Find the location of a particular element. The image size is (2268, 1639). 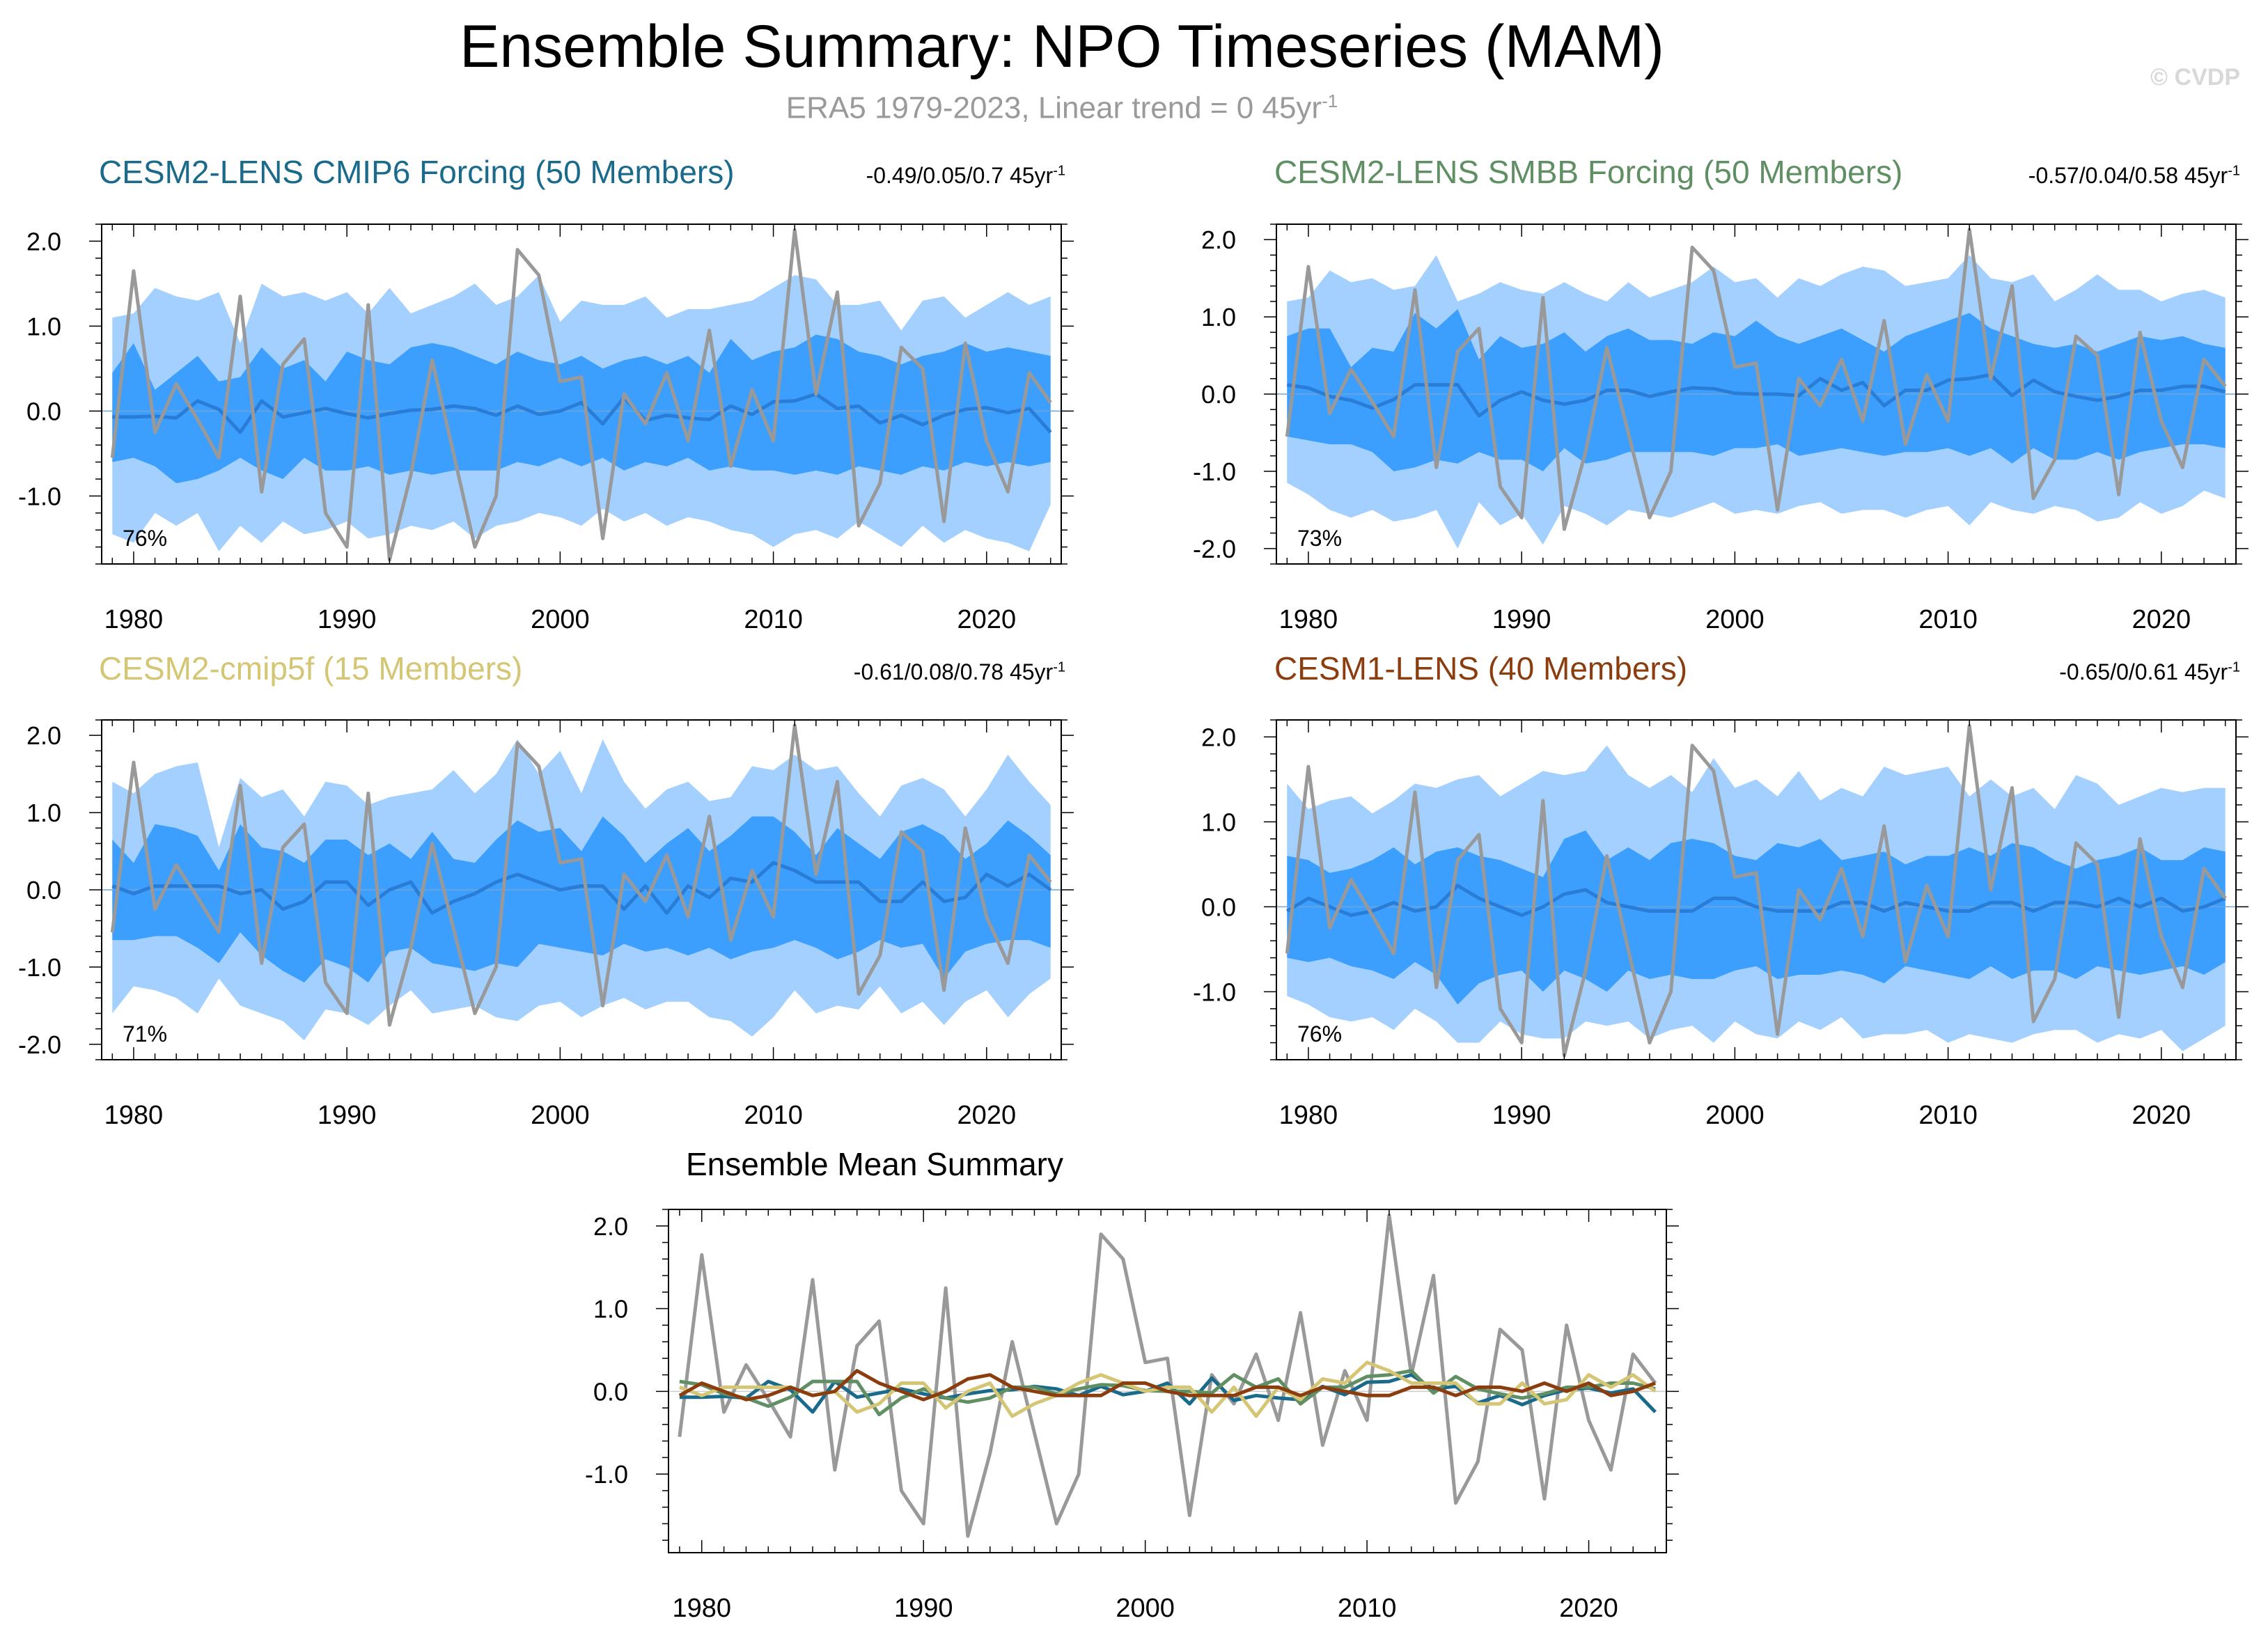

panel-stats-cesm2-smbb: -0.57/0.04/0.58 45yr-1 is located at coordinates (2134, 176).